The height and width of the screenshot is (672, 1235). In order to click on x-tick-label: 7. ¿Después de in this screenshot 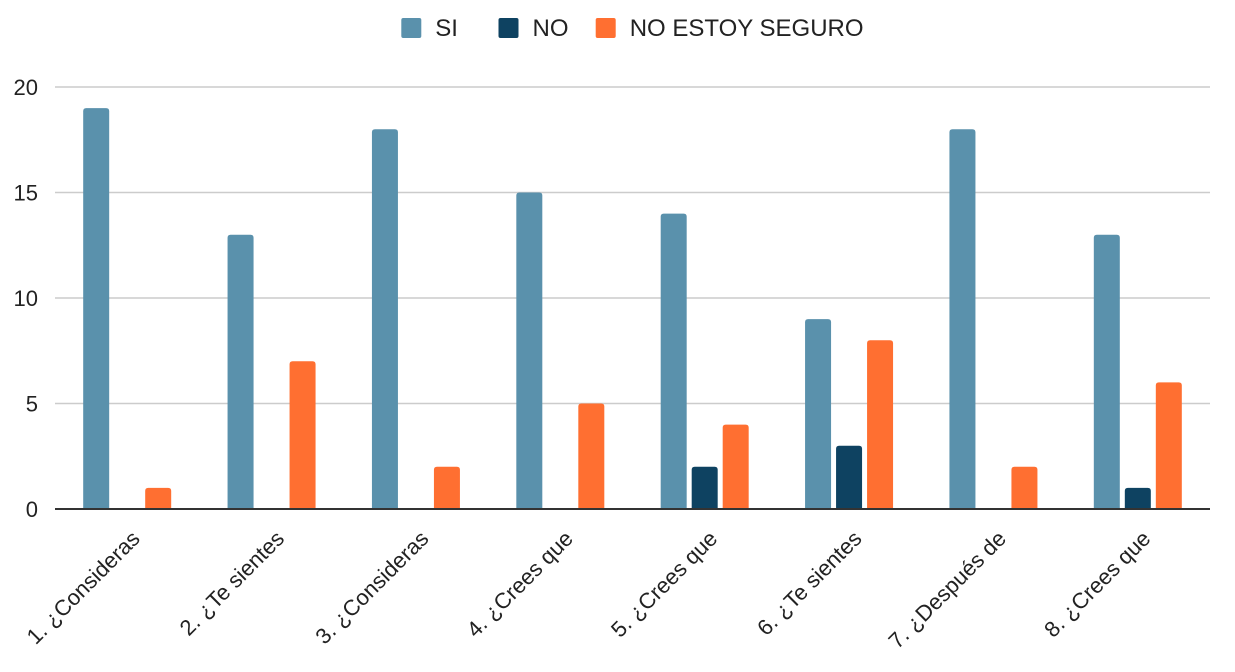, I will do `click(947, 590)`.